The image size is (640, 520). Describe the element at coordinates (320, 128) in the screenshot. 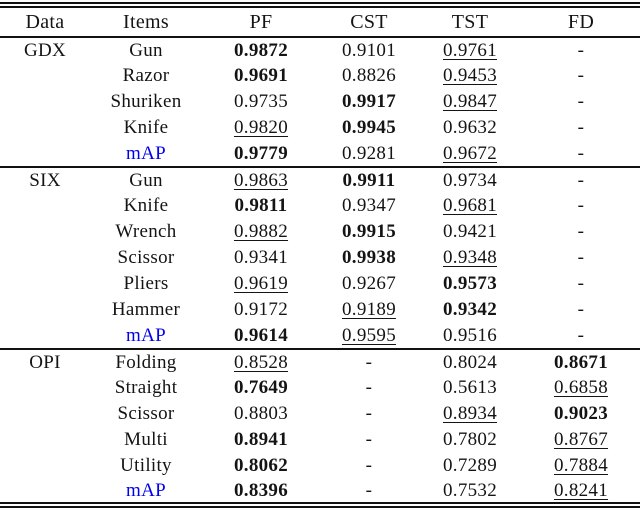

I see `table-row: Knife 0.9820 0.9945 0.9632 -` at that location.